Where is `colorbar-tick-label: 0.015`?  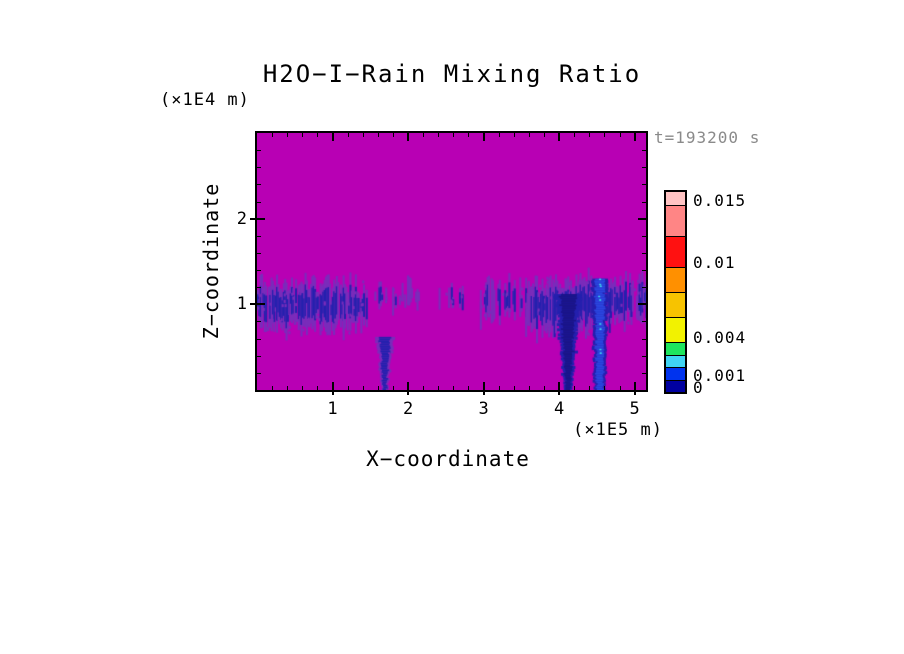
colorbar-tick-label: 0.015 is located at coordinates (720, 200).